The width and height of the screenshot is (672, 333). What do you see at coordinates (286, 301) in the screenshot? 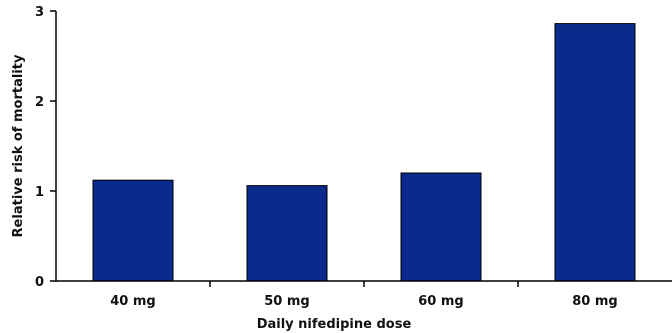
I see `x-tick-label: 50 mg` at bounding box center [286, 301].